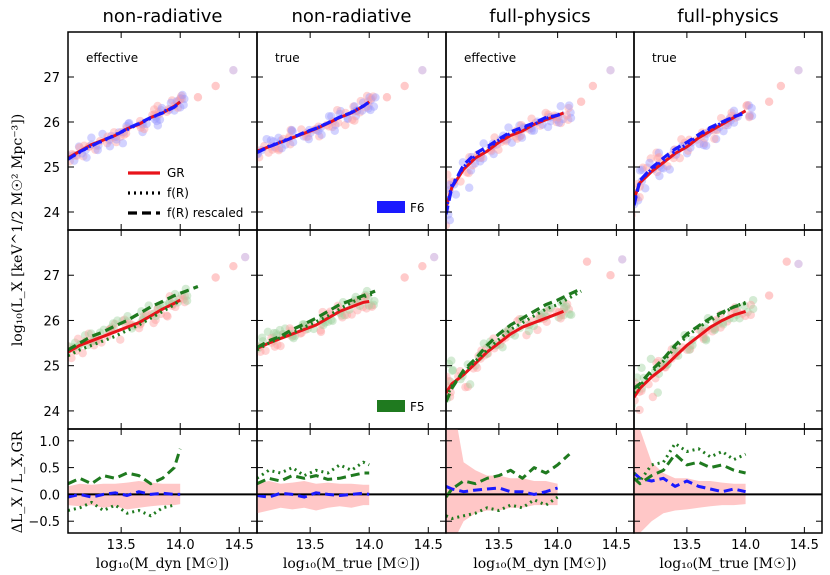 This screenshot has width=830, height=575. Describe the element at coordinates (417, 208) in the screenshot. I see `legend-f6-label: F6` at that location.